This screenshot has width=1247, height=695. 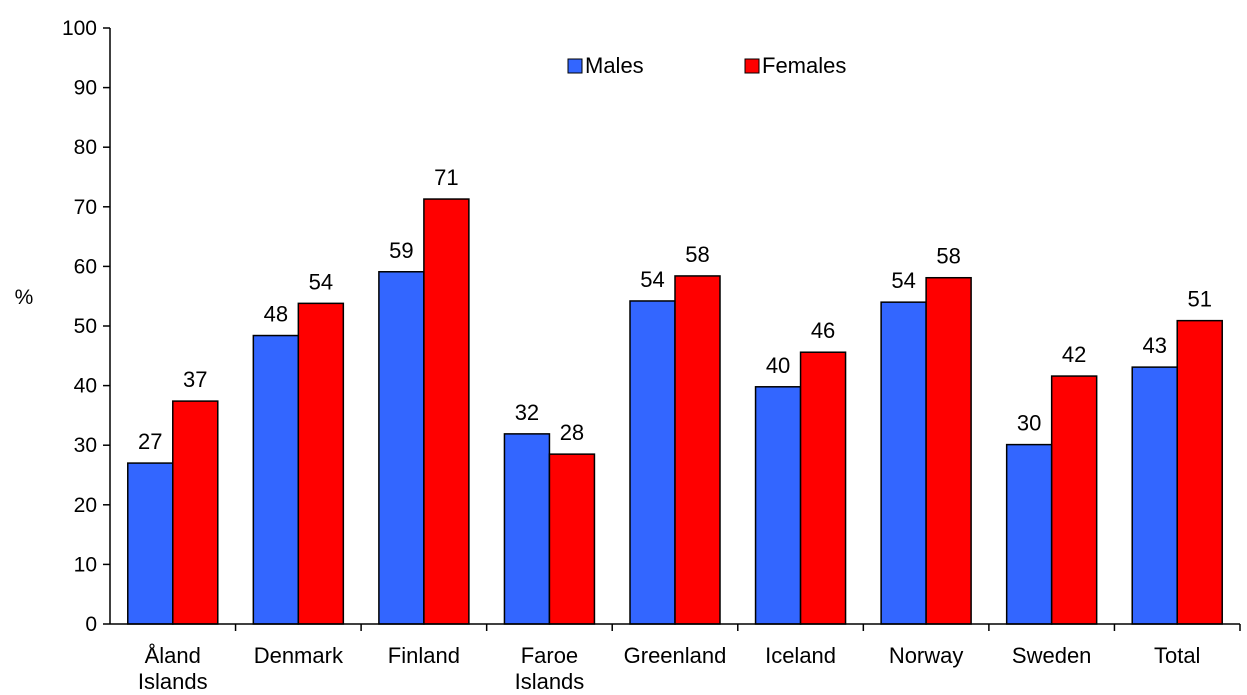 I want to click on data-label-males: 59, so click(x=401, y=250).